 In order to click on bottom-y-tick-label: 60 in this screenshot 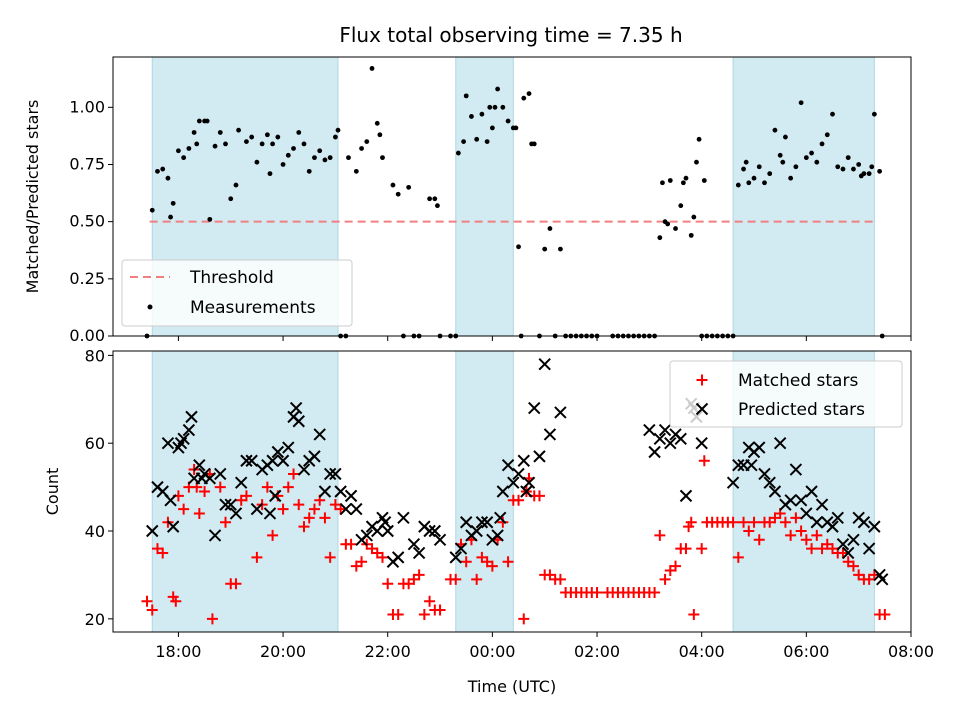, I will do `click(95, 443)`.